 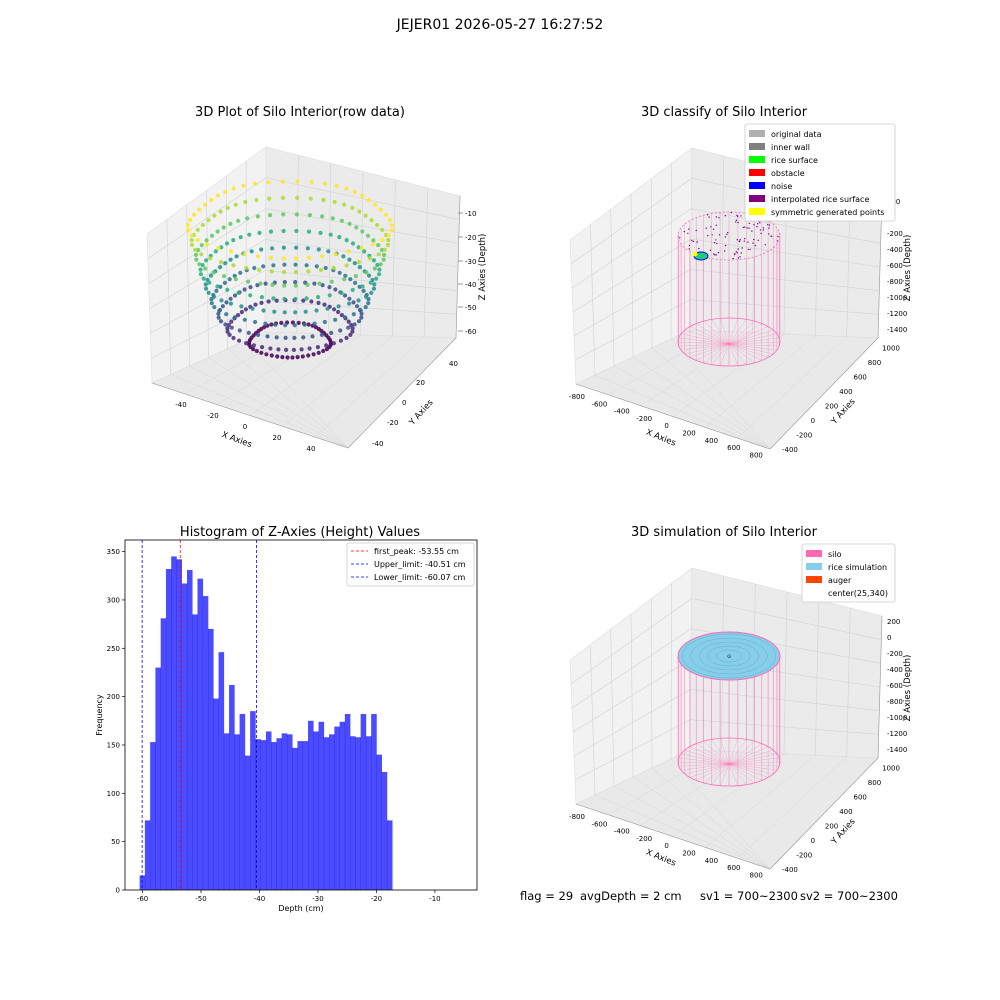 I want to click on z-tick-label: -200, so click(x=895, y=234).